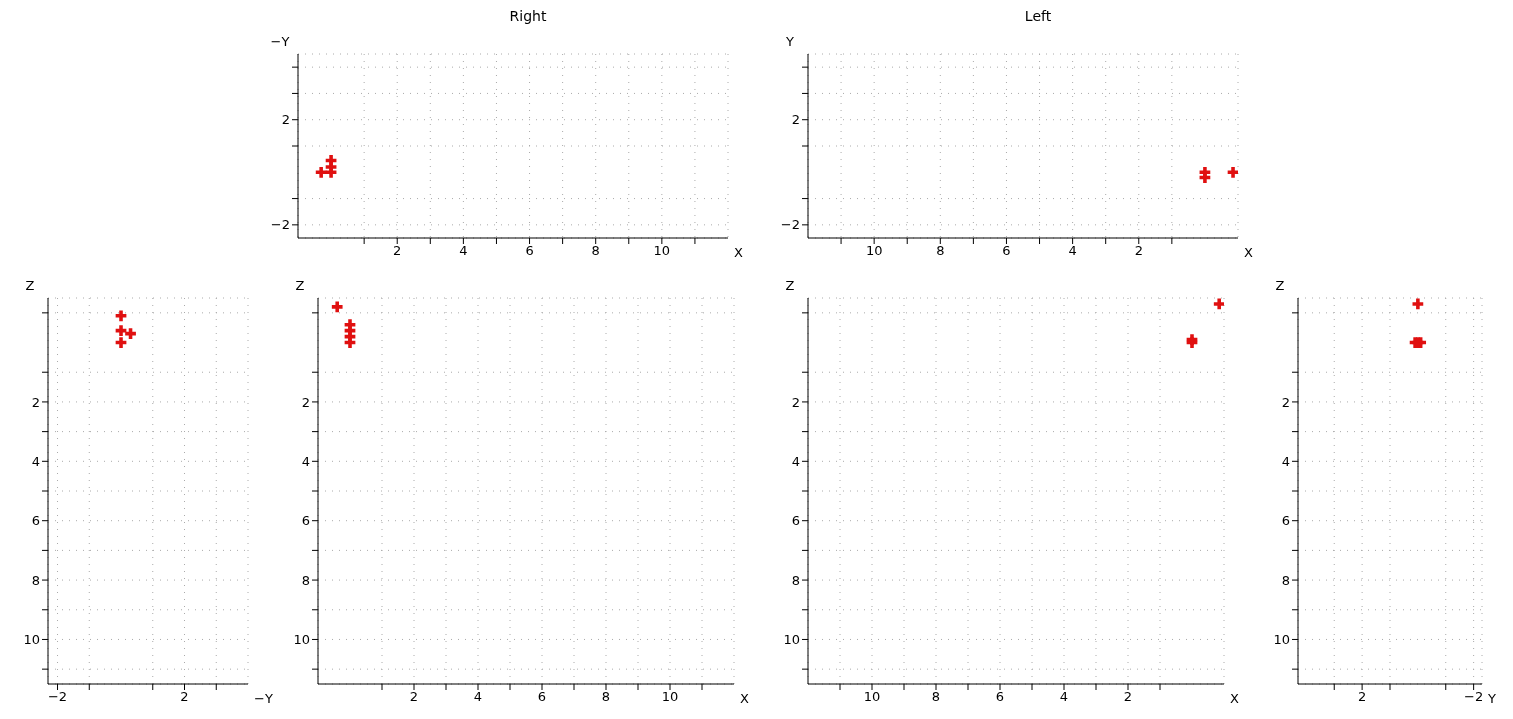  What do you see at coordinates (528, 17) in the screenshot?
I see `chart-title: Right` at bounding box center [528, 17].